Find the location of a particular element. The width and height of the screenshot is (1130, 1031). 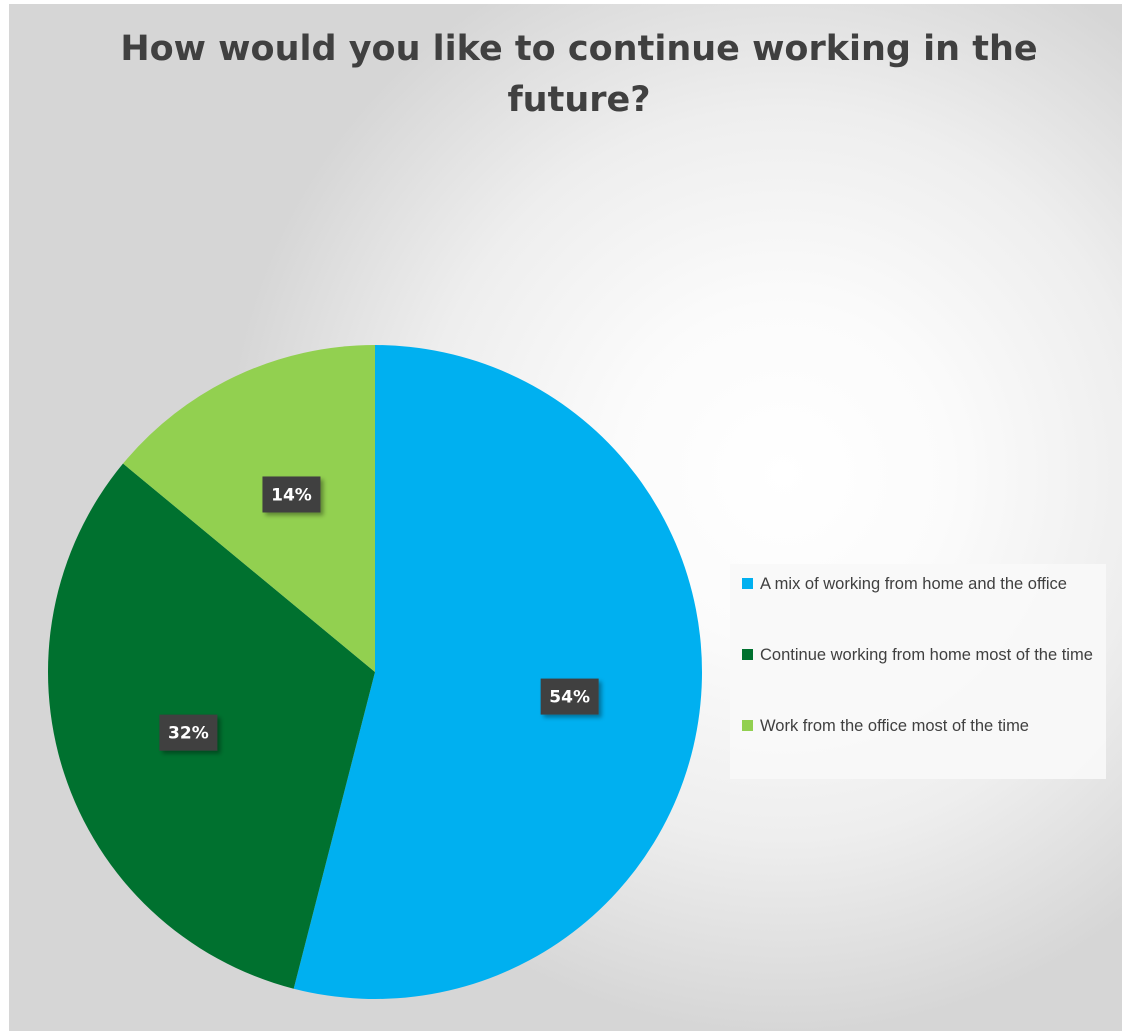

data-label-text-mix: 54% is located at coordinates (569, 698).